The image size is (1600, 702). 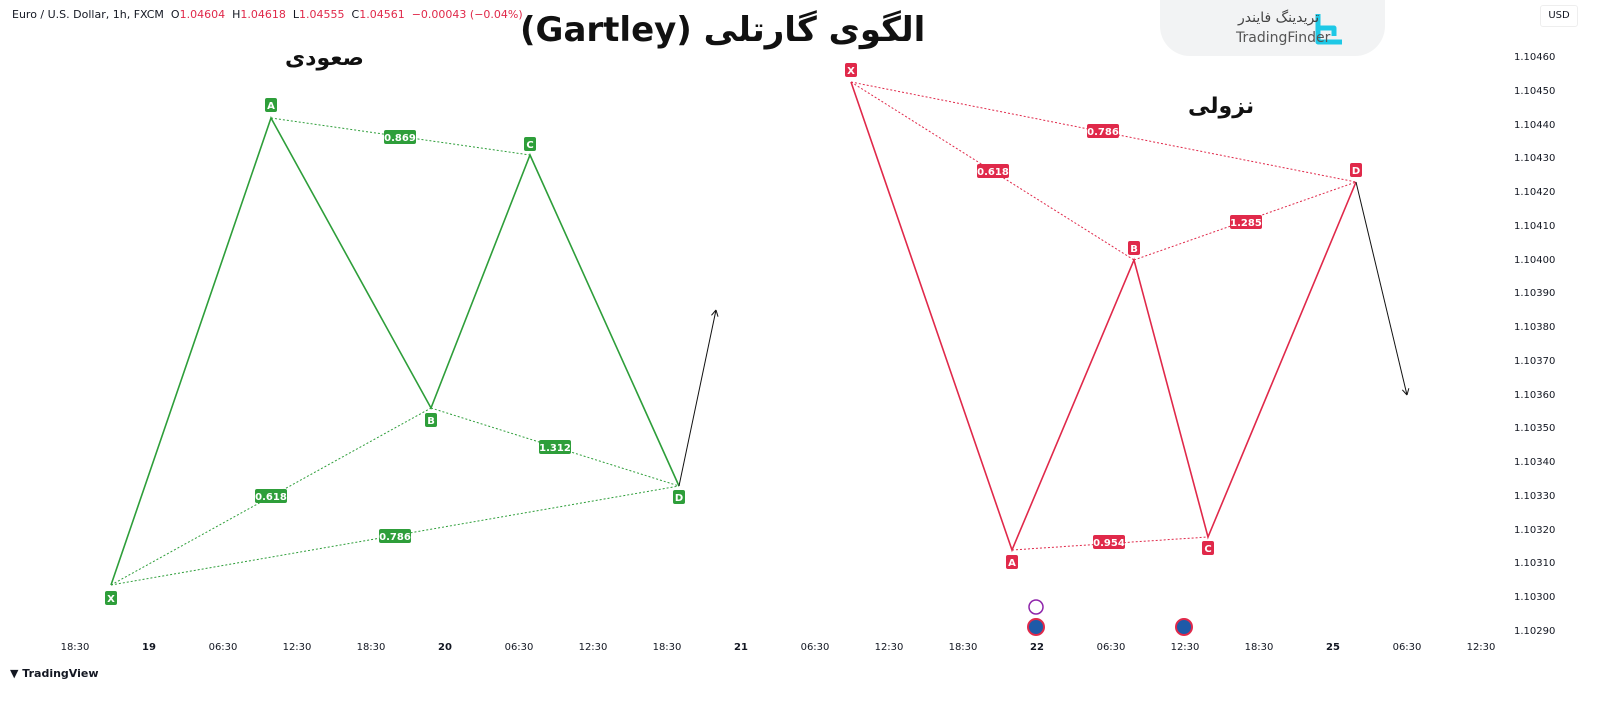 I want to click on price-tick: 1.10370, so click(x=1535, y=361).